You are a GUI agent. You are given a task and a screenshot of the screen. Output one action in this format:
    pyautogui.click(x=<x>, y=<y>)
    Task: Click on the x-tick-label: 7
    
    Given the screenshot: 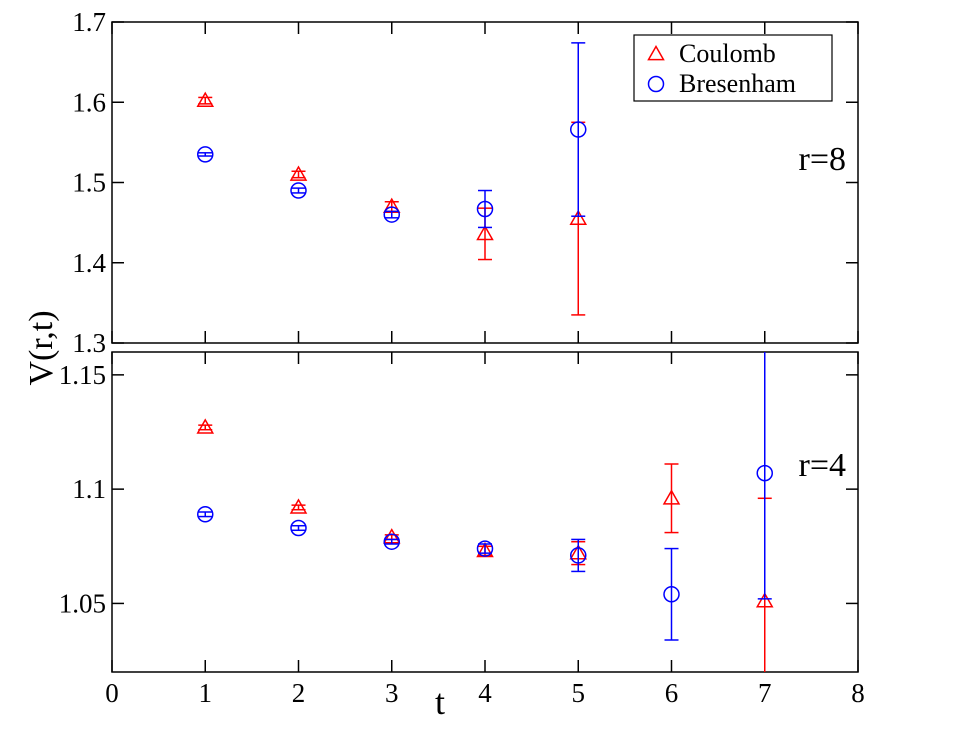 What is the action you would take?
    pyautogui.click(x=765, y=693)
    